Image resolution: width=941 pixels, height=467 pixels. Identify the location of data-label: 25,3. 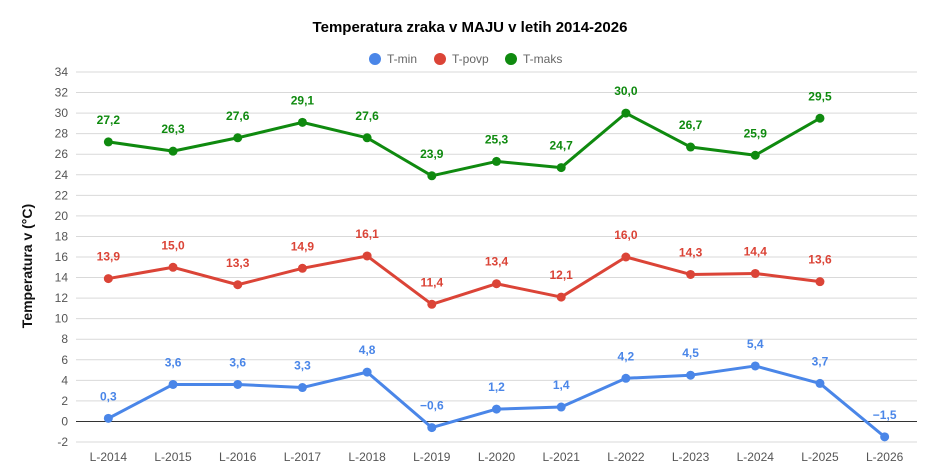
(497, 139).